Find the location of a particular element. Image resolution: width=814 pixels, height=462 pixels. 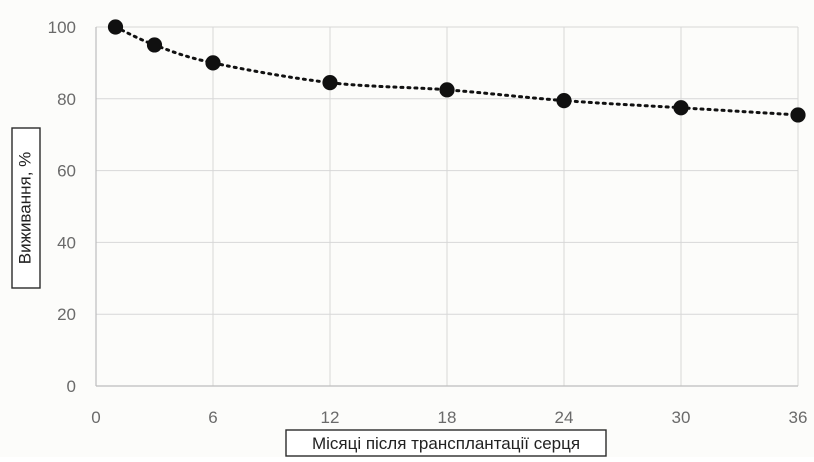

y-tick-label: 20 is located at coordinates (66, 314).